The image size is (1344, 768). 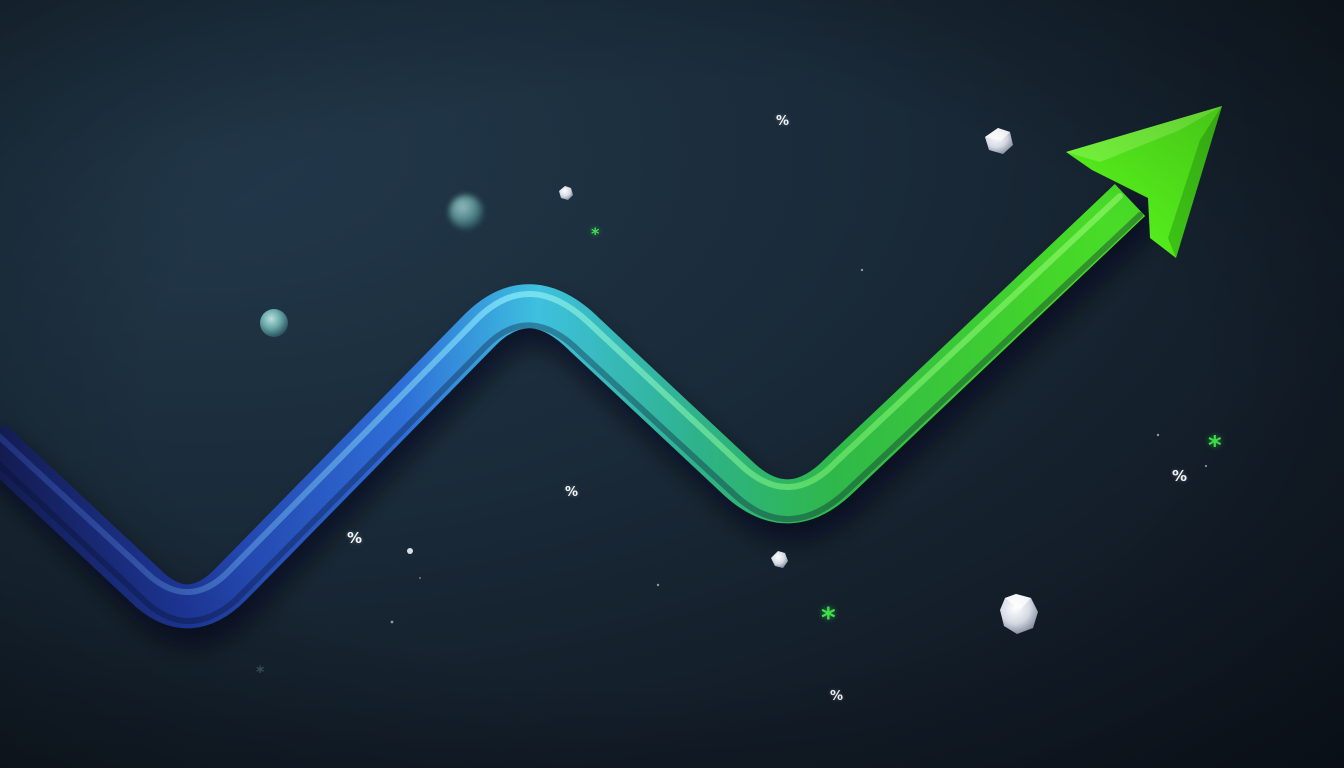 What do you see at coordinates (466, 212) in the screenshot?
I see `blurred-orb` at bounding box center [466, 212].